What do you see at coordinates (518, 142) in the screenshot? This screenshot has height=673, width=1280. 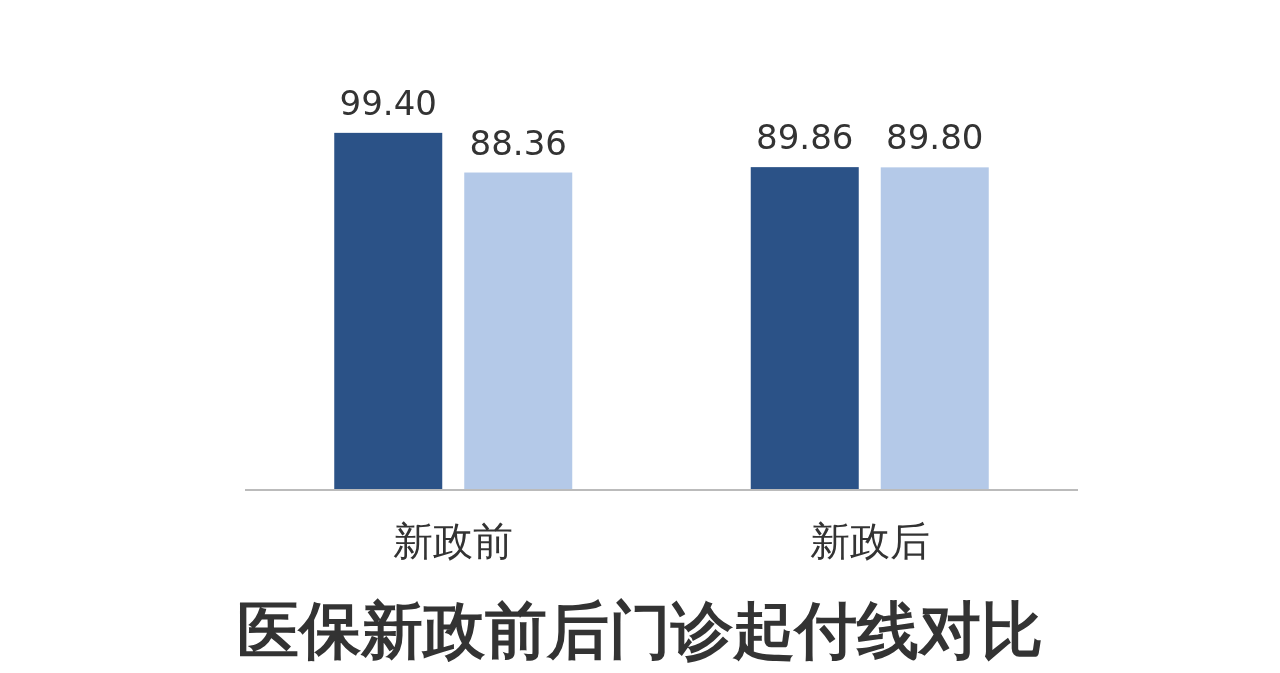 I see `data-label: 88.36` at bounding box center [518, 142].